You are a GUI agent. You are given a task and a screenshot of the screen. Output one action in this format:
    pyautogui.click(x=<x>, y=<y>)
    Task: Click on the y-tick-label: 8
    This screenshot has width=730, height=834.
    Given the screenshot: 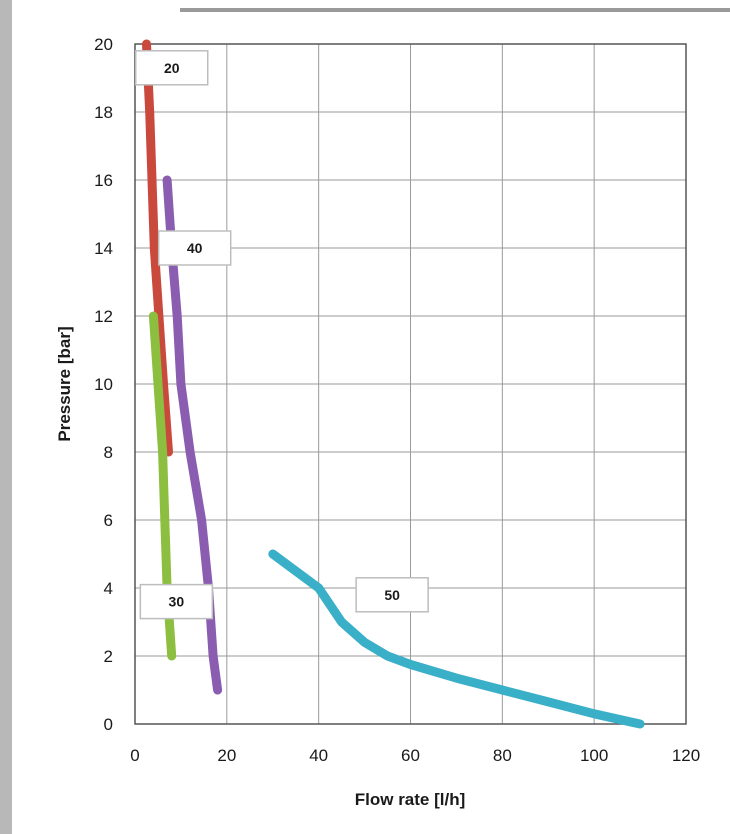 What is the action you would take?
    pyautogui.click(x=108, y=452)
    